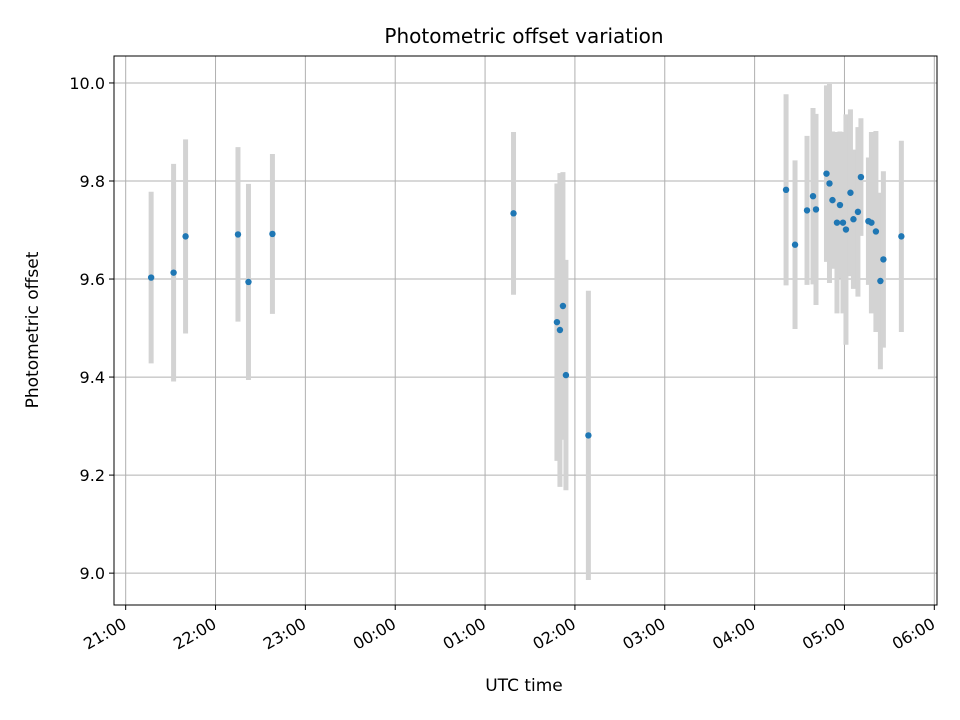  I want to click on x-tick-label: 01:00, so click(464, 634).